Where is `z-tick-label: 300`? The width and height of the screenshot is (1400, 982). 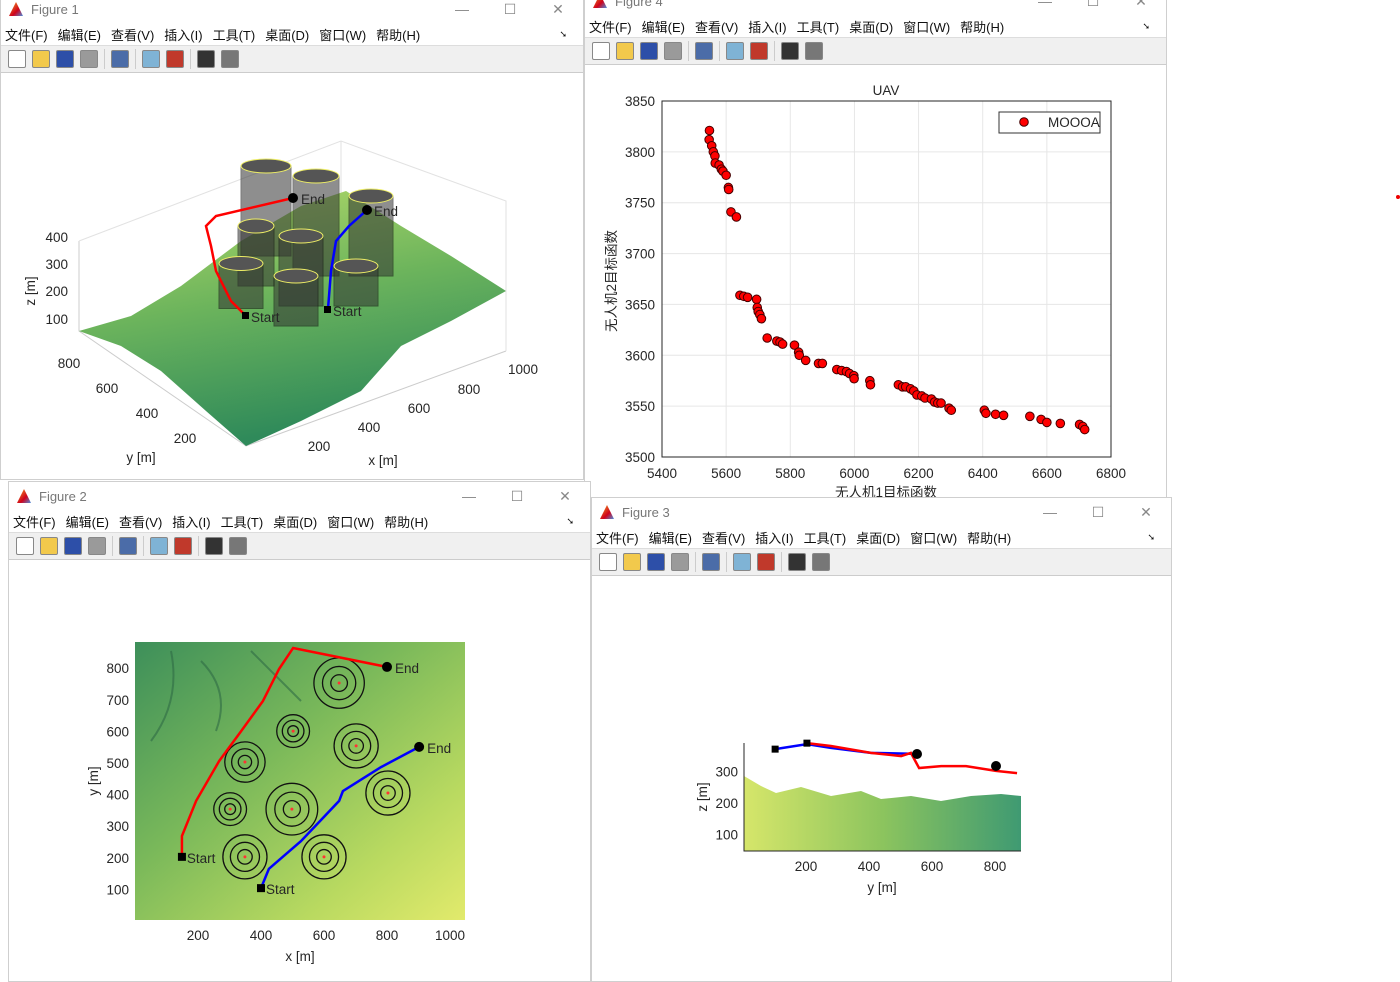
z-tick-label: 300 is located at coordinates (56, 264).